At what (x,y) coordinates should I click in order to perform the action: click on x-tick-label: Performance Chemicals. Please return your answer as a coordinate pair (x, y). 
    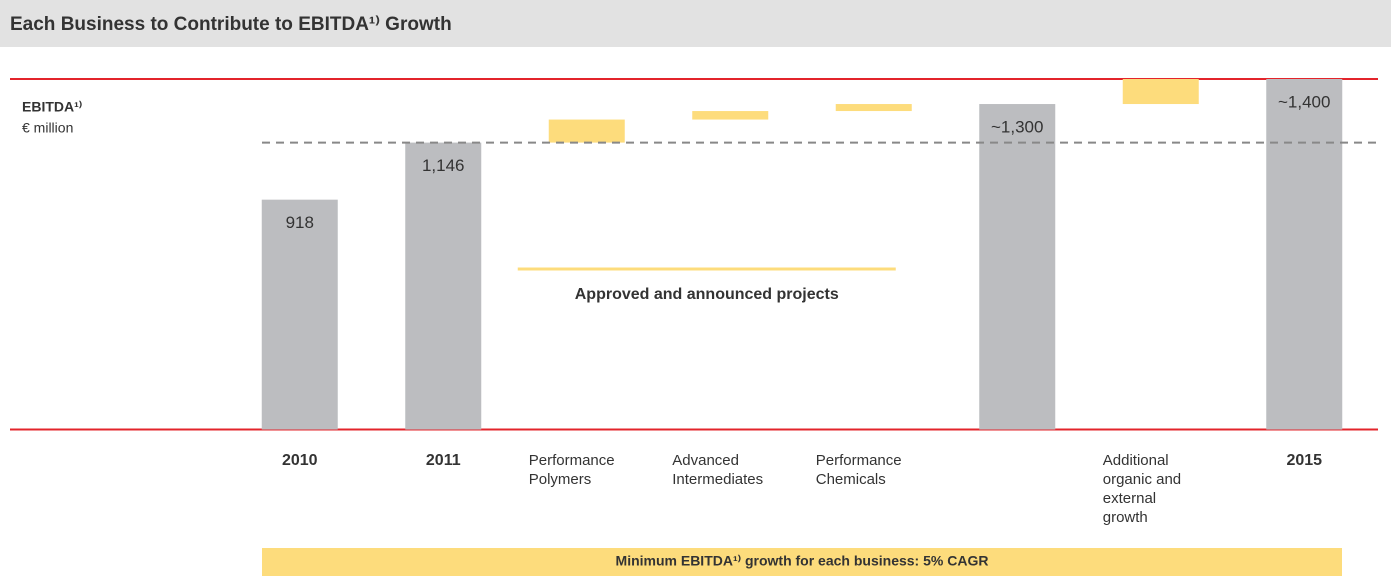
    Looking at the image, I should click on (858, 470).